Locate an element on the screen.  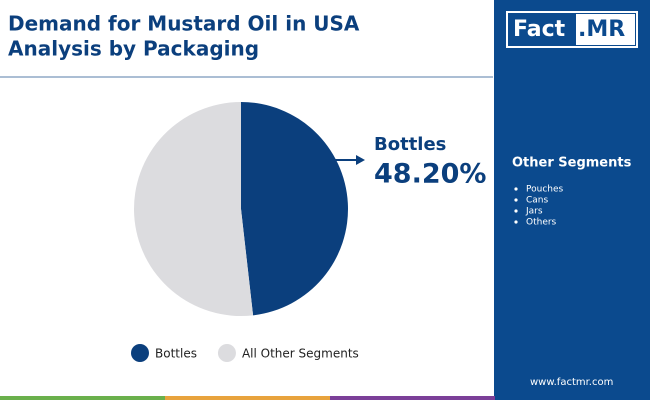
legend-label: All Other Segments is located at coordinates (300, 354).